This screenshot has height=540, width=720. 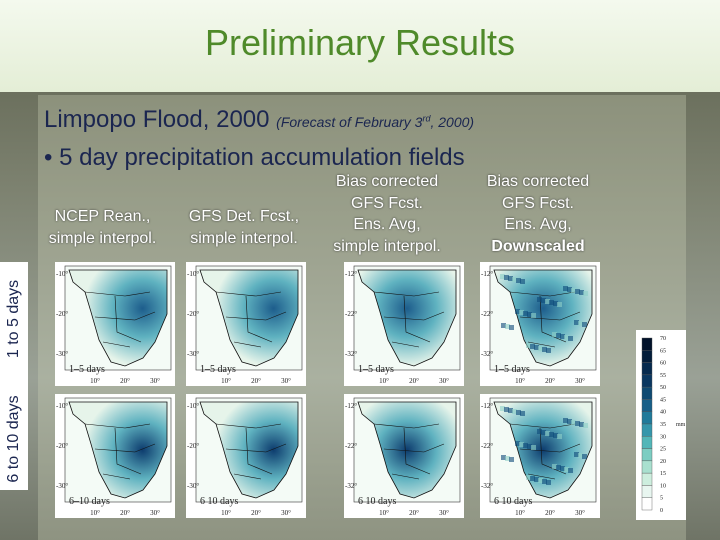 What do you see at coordinates (102, 227) in the screenshot?
I see `column-header: NCEP Rean., simple interpol.` at bounding box center [102, 227].